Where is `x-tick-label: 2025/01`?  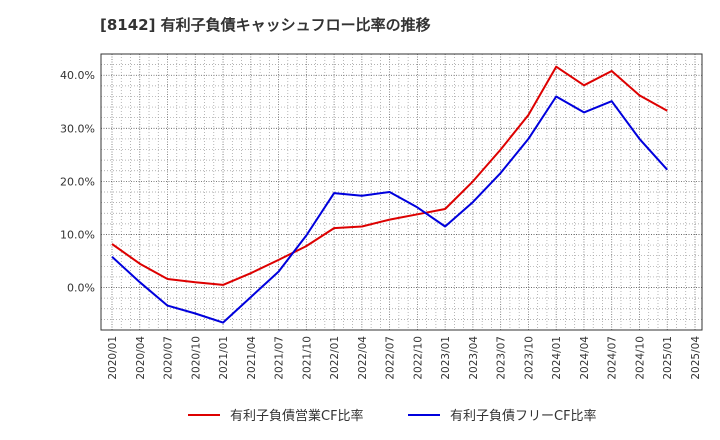
x-tick-label: 2025/01 is located at coordinates (668, 358).